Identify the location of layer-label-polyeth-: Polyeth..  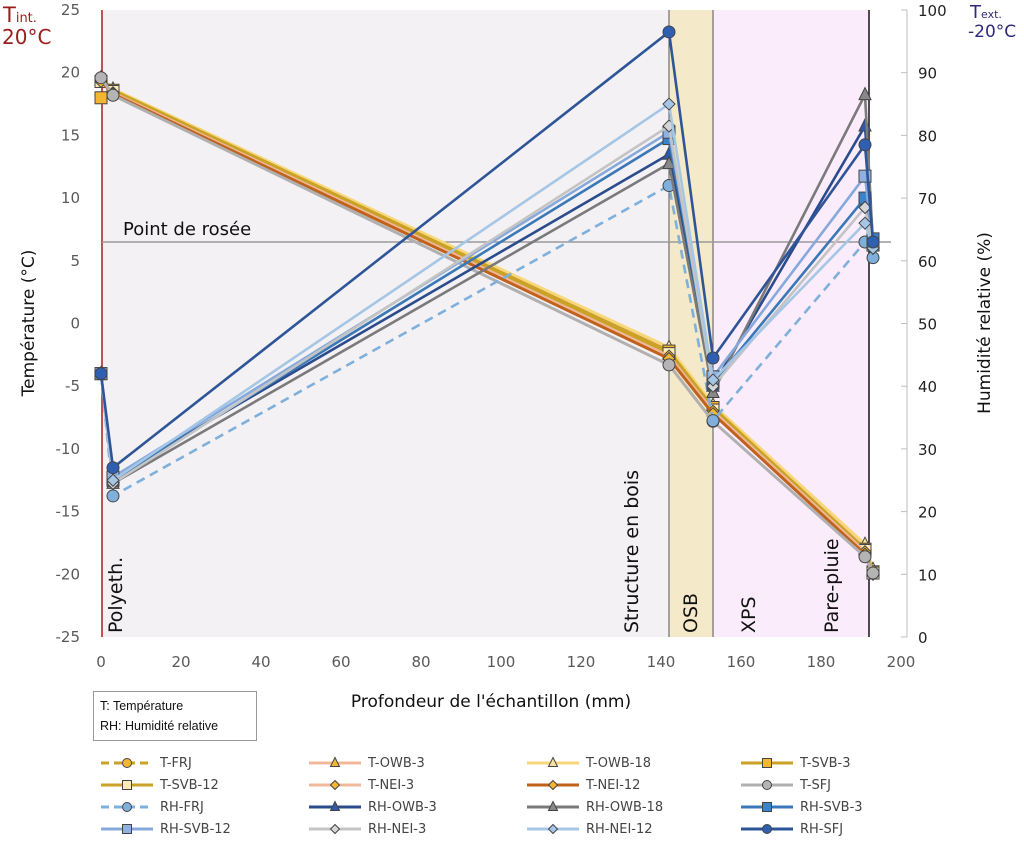
(116, 595).